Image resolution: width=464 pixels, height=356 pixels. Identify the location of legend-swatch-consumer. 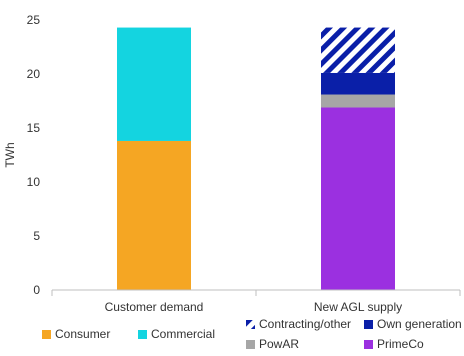
(46, 334).